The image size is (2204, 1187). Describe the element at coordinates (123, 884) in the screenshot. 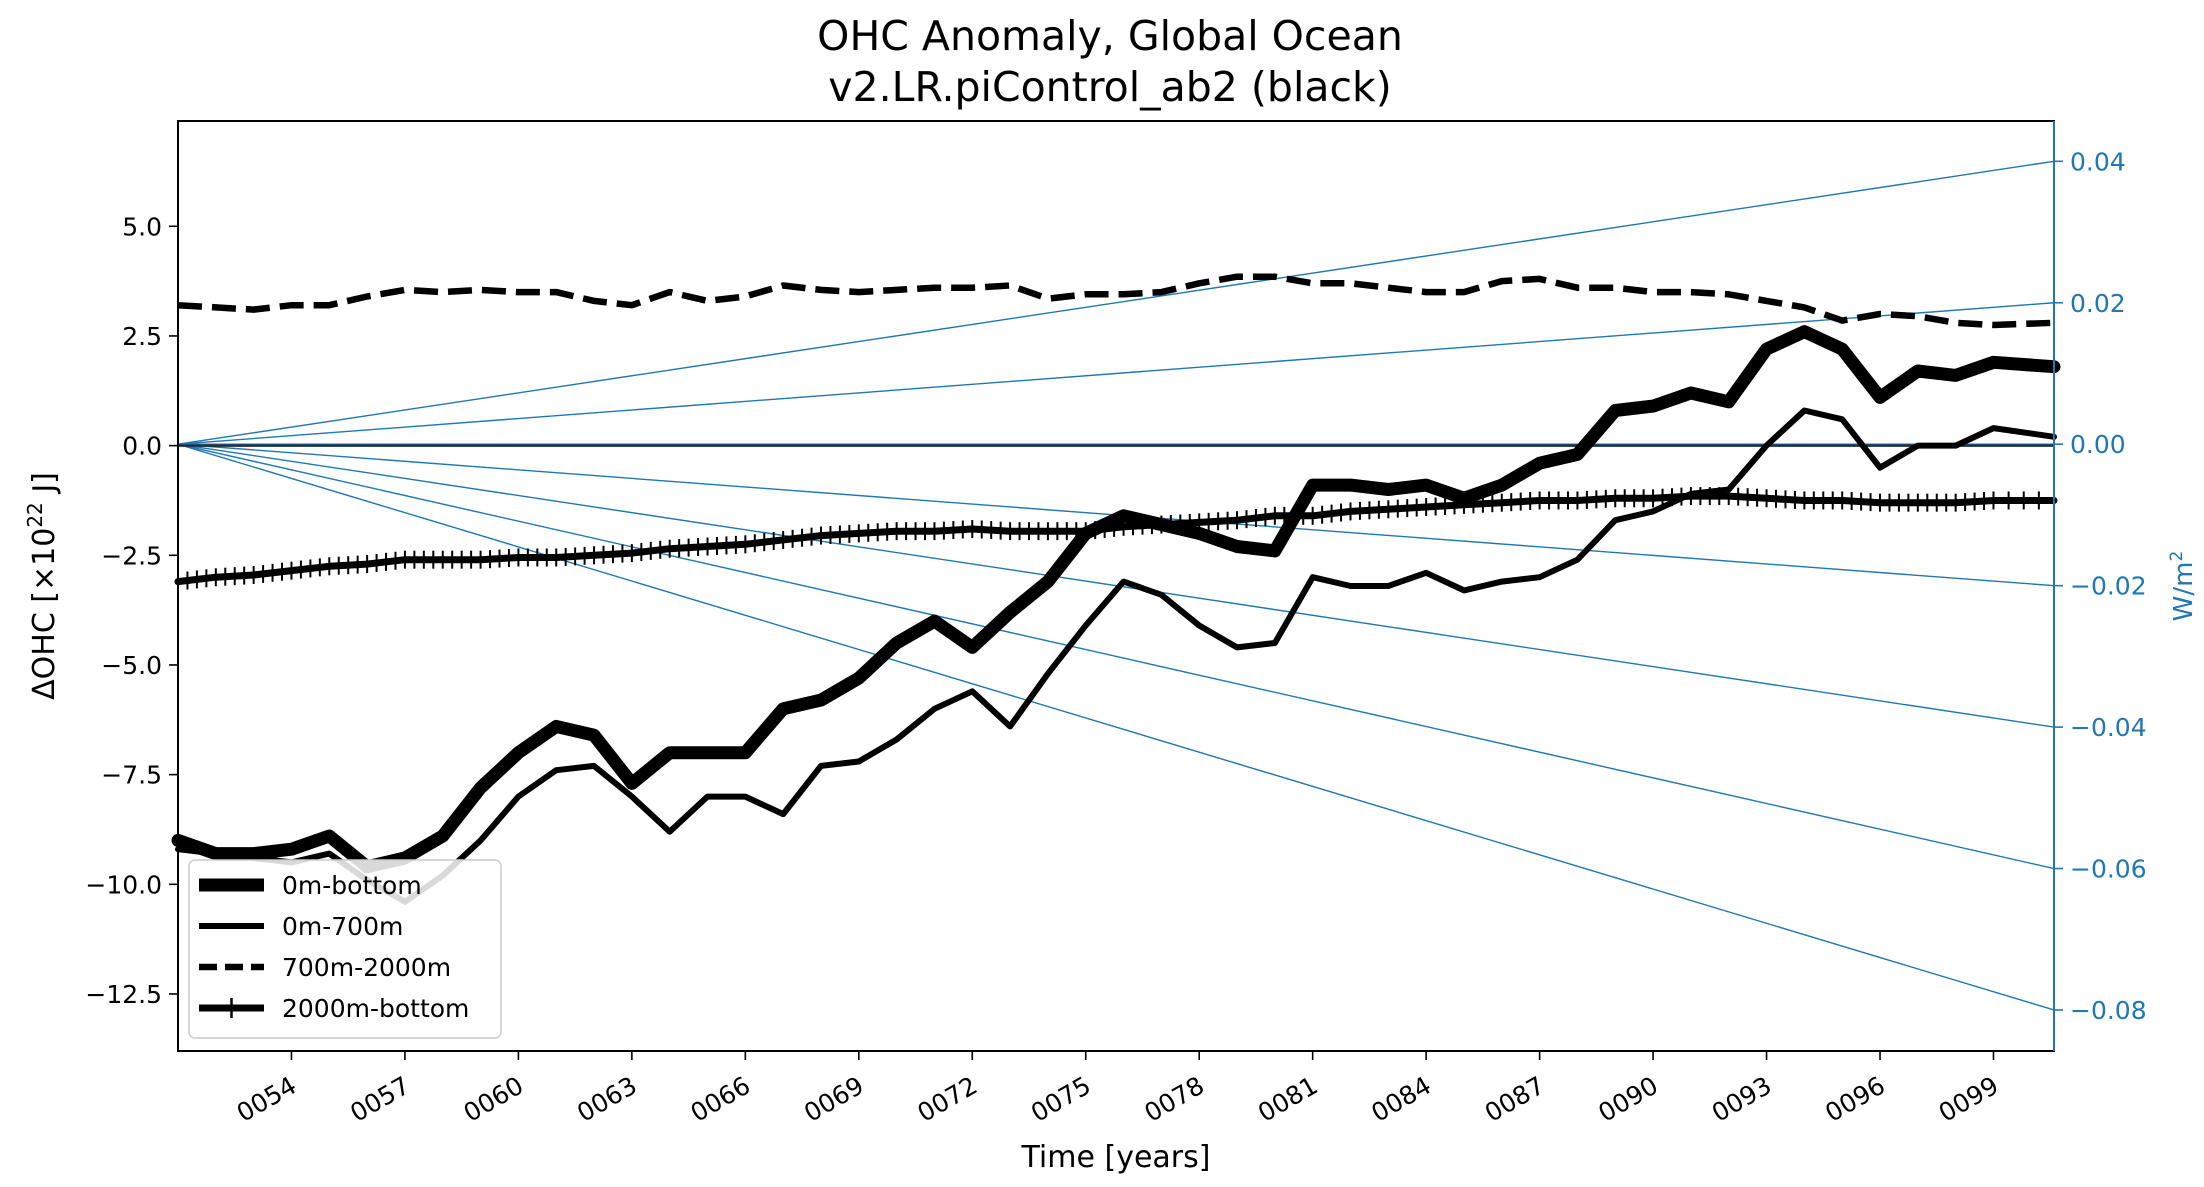

I see `y-tick-label: −10.0` at that location.